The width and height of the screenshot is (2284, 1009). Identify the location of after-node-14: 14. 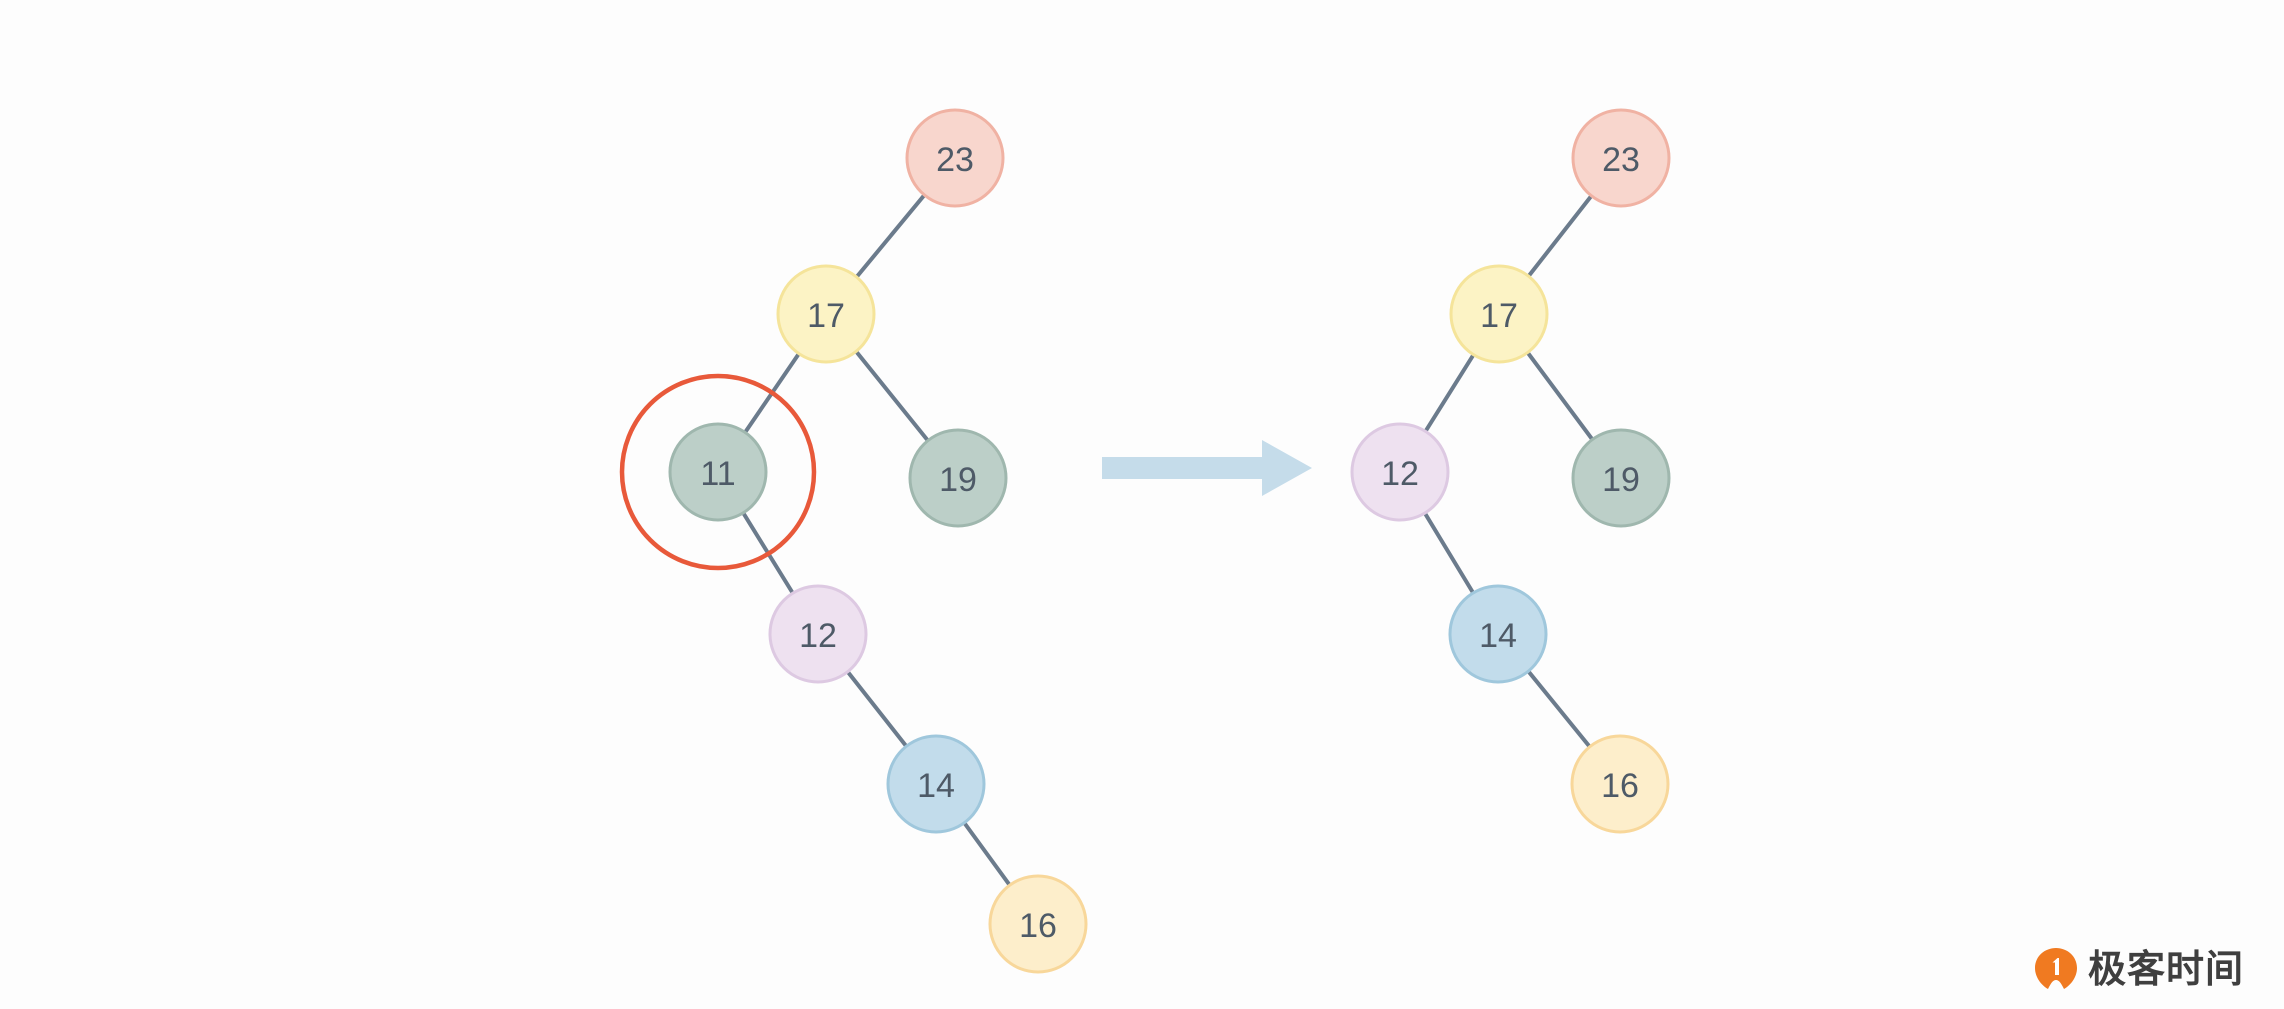
(1498, 634).